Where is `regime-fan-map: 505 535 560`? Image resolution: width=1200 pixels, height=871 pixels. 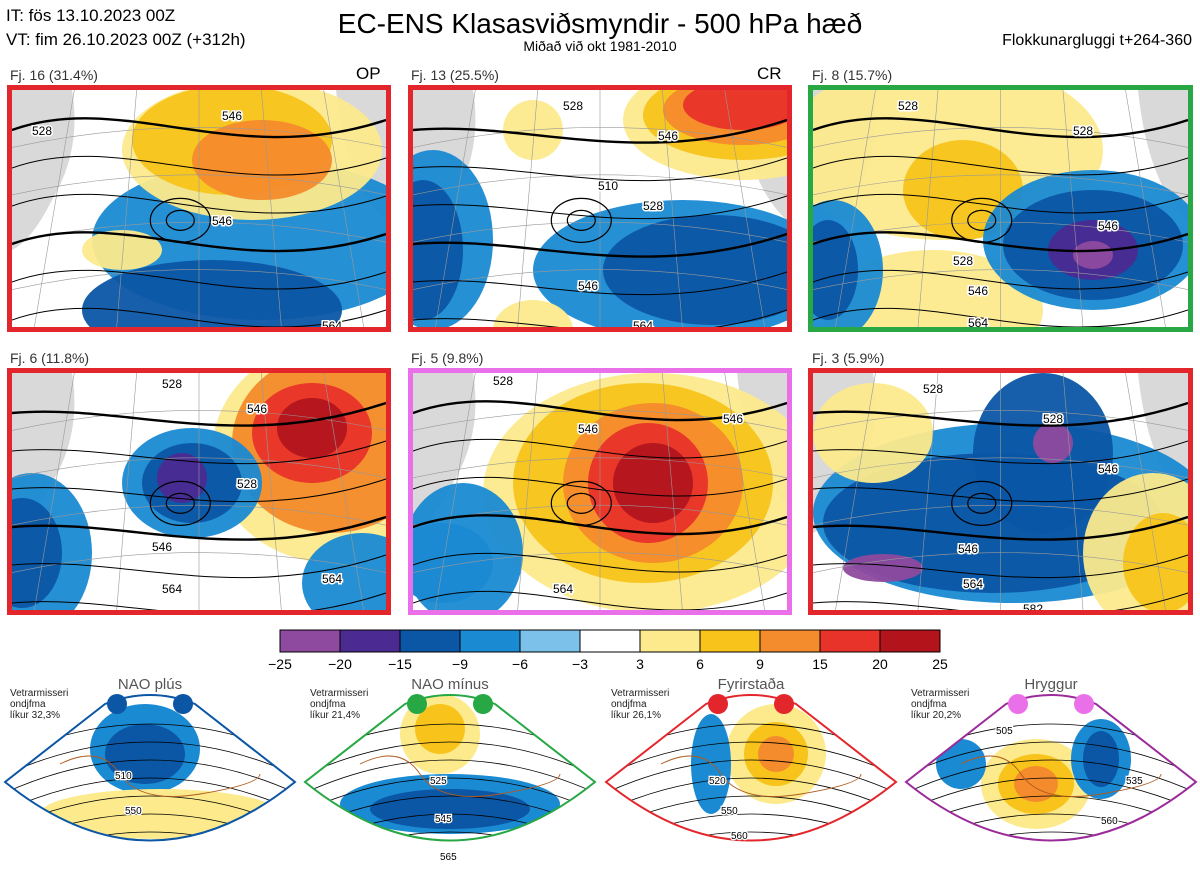 regime-fan-map: 505 535 560 is located at coordinates (1051, 768).